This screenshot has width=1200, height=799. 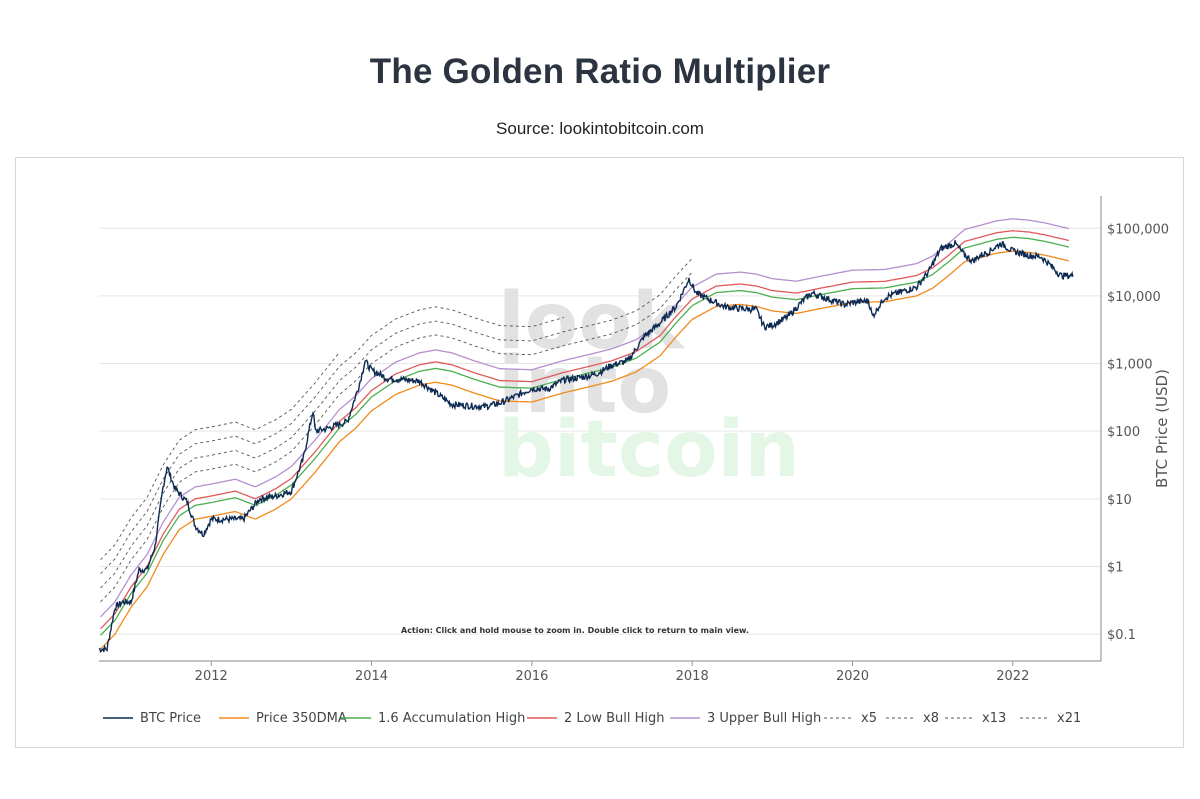 I want to click on legend-item: x5, so click(x=850, y=718).